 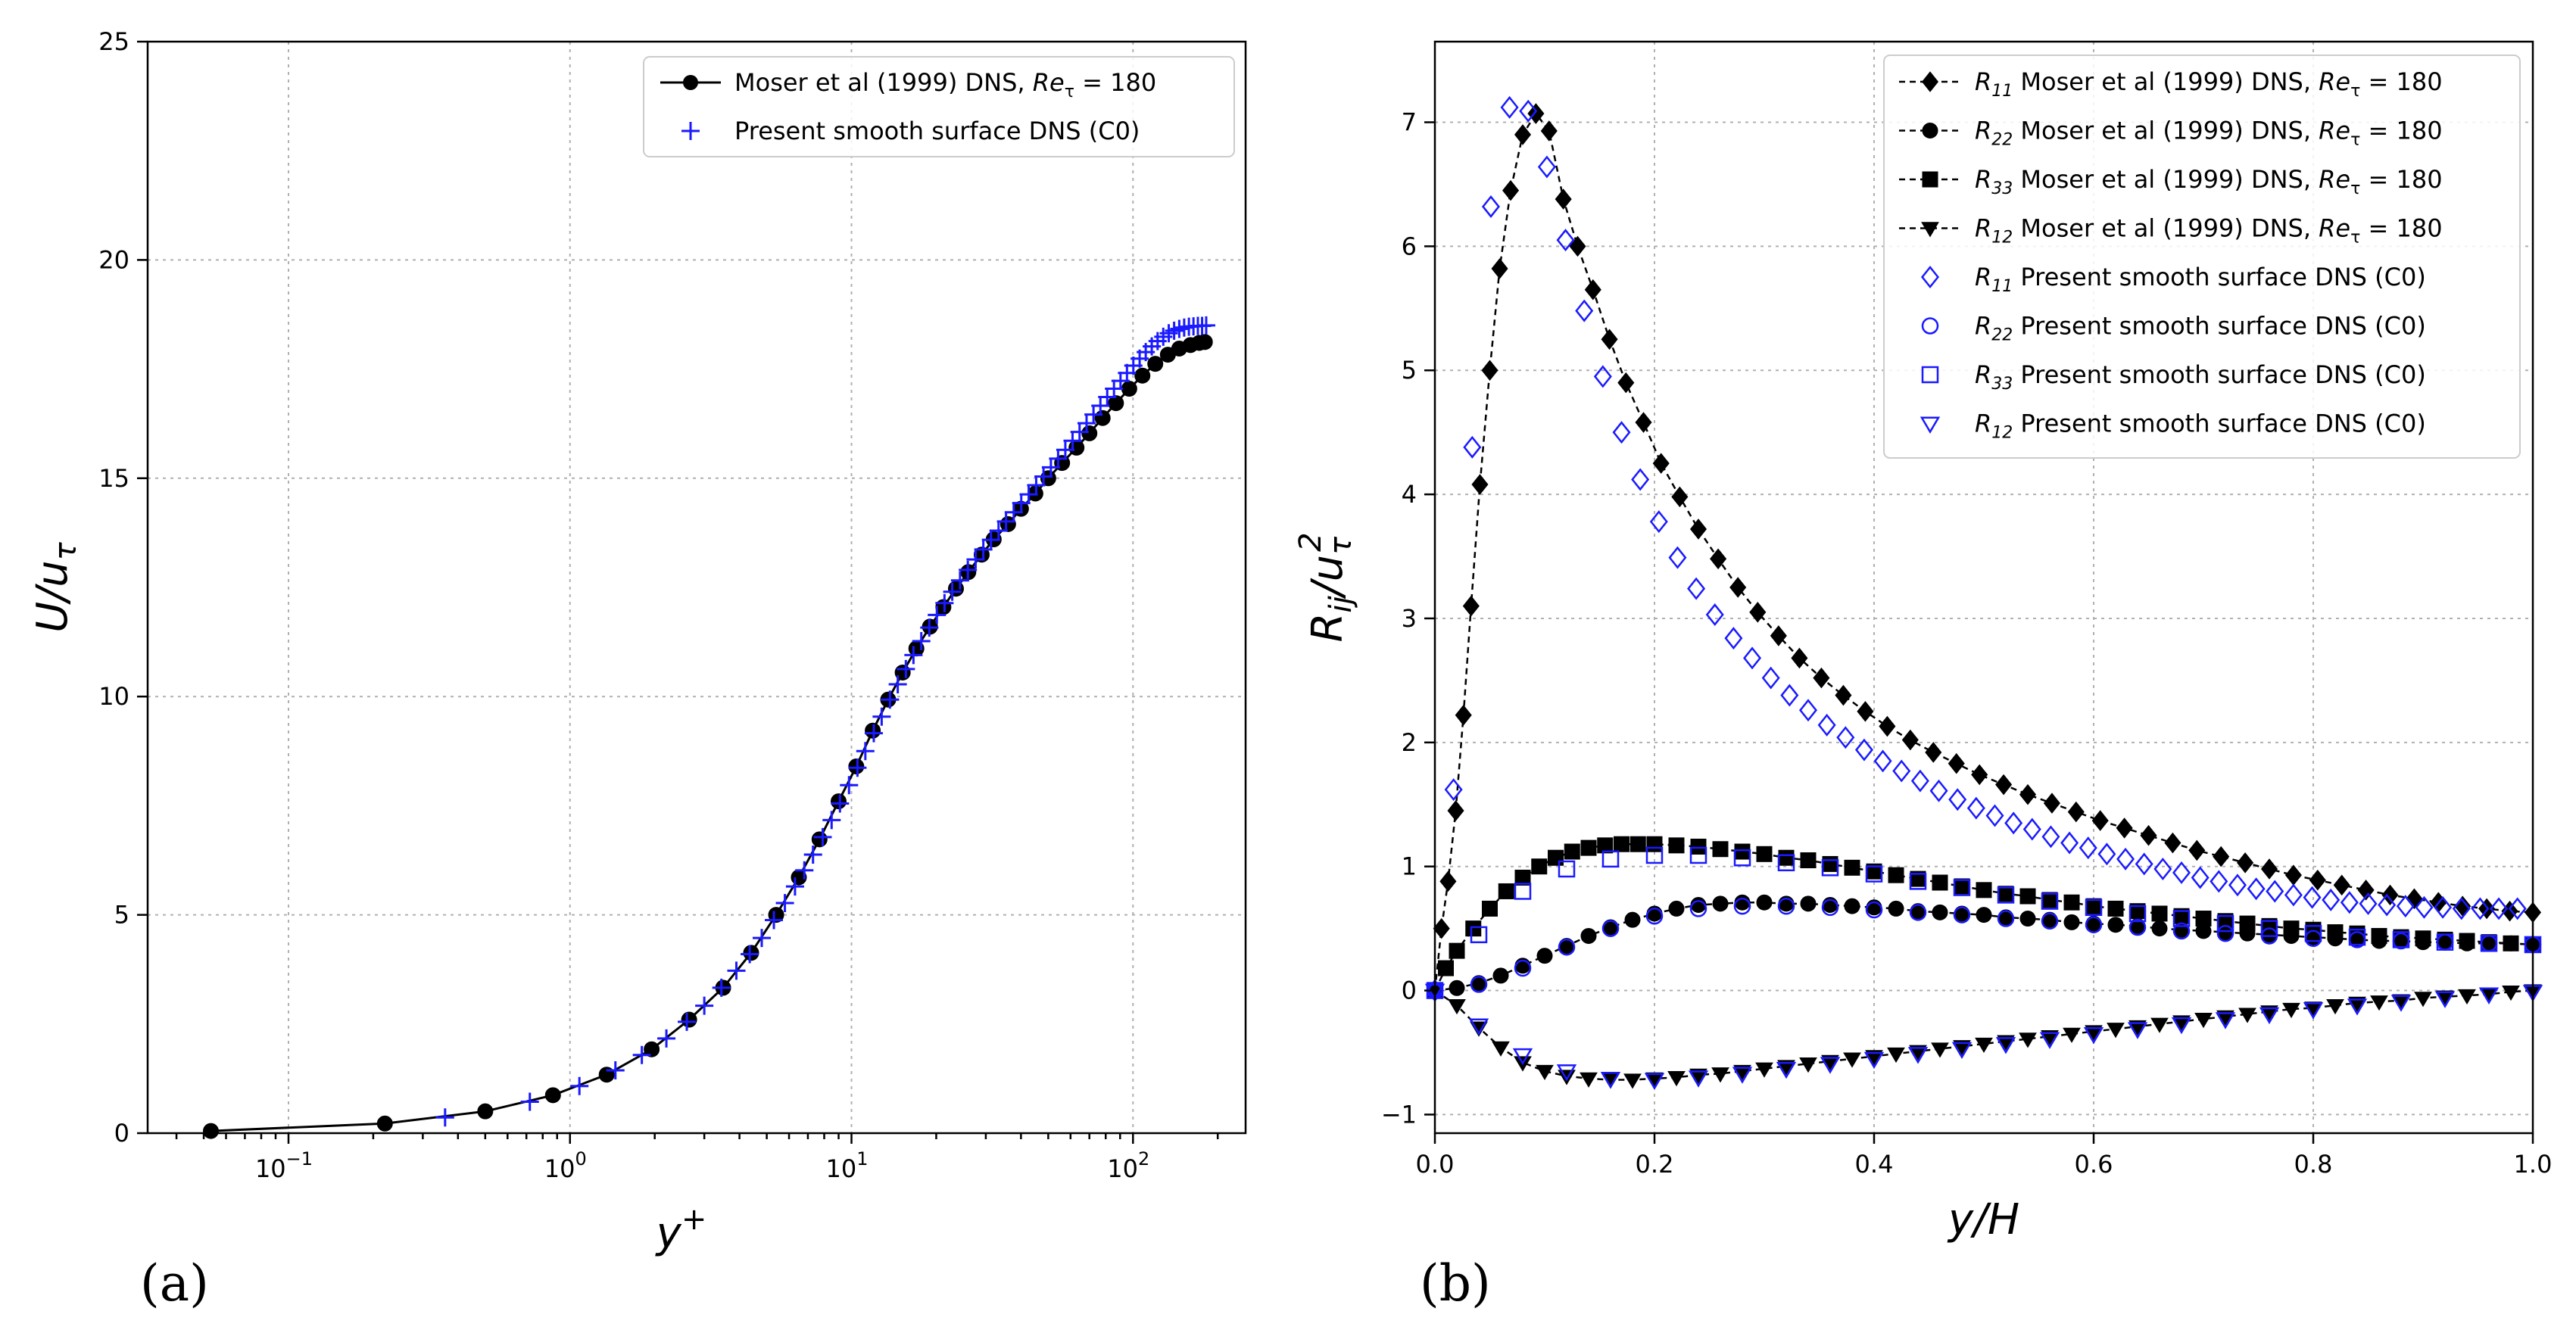 What do you see at coordinates (2334, 131) in the screenshot?
I see `legend-b-label-1-part-3: Re` at bounding box center [2334, 131].